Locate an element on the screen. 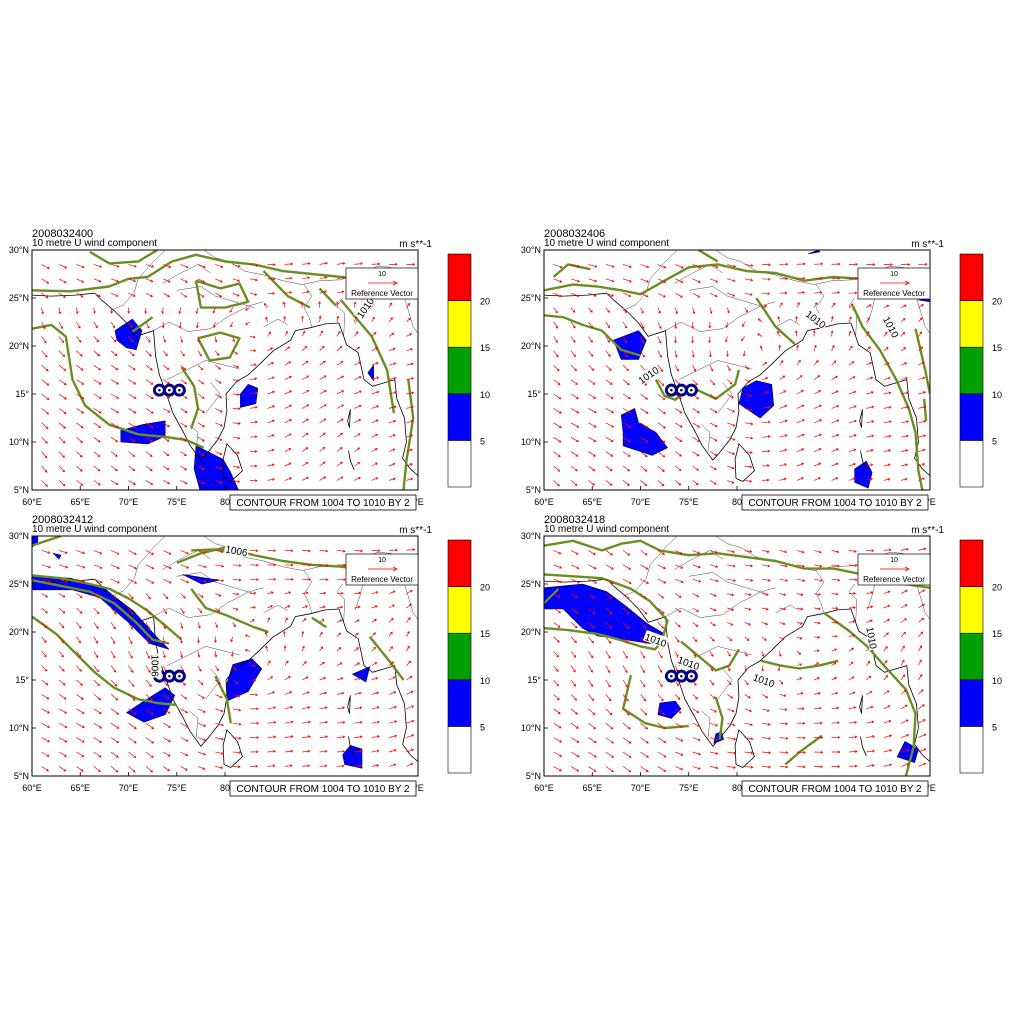  station-marker-dot is located at coordinates (691, 676).